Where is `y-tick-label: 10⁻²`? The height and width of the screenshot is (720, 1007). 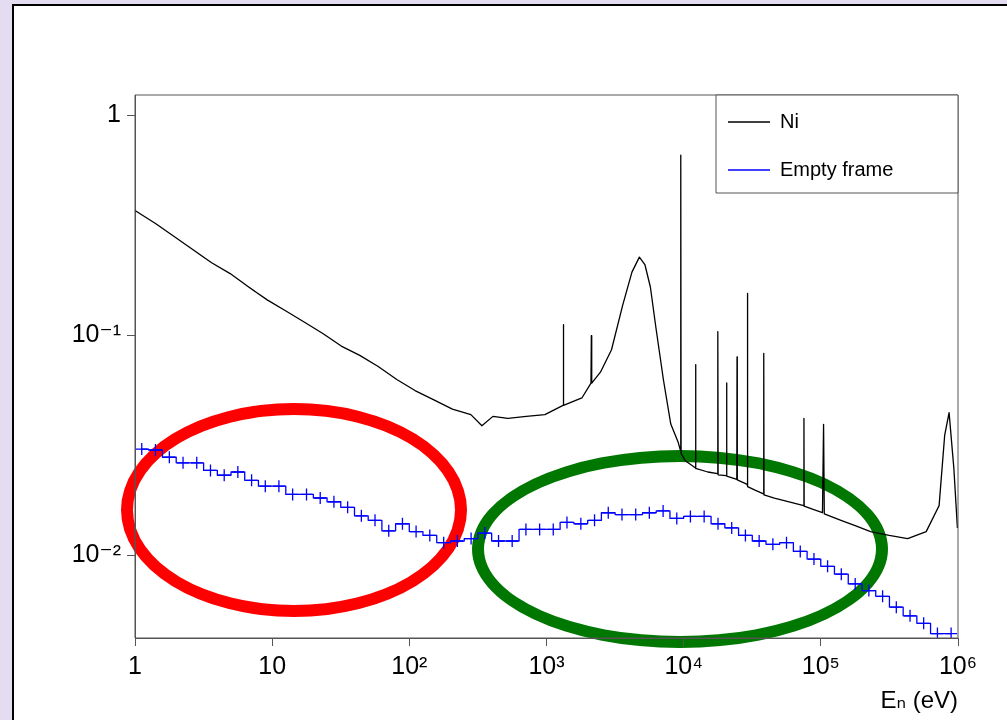
y-tick-label: 10⁻² is located at coordinates (96, 553).